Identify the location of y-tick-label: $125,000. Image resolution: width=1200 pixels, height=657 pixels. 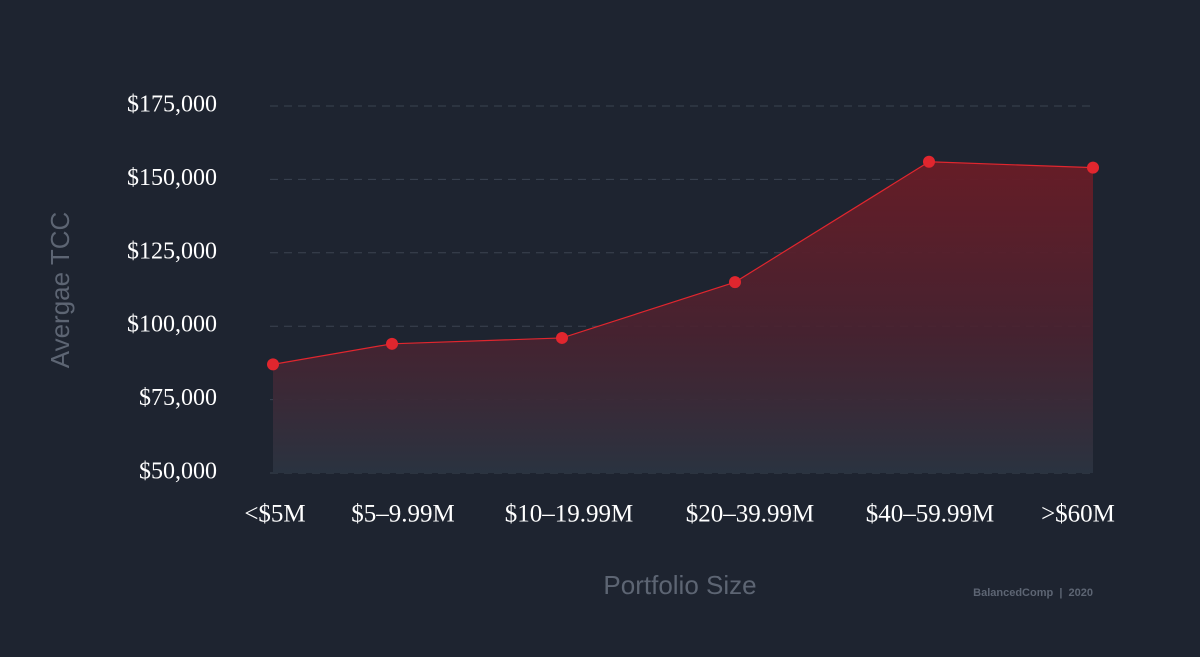
(172, 251).